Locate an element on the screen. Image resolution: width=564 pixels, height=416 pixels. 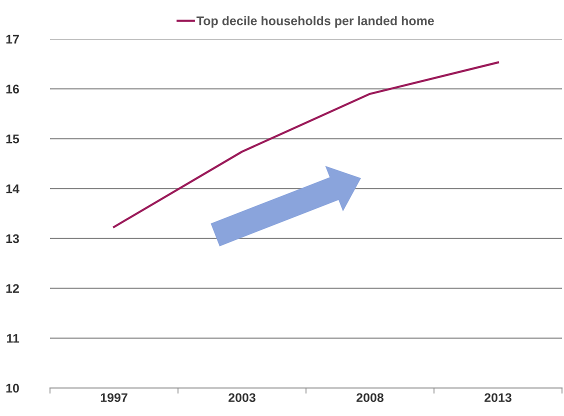
y-tick-label: 16 is located at coordinates (12, 89).